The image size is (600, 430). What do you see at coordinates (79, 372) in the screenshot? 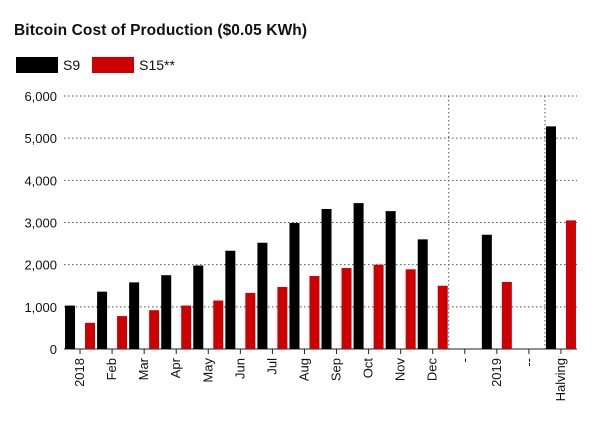
I see `x-tick-label: 2018` at bounding box center [79, 372].